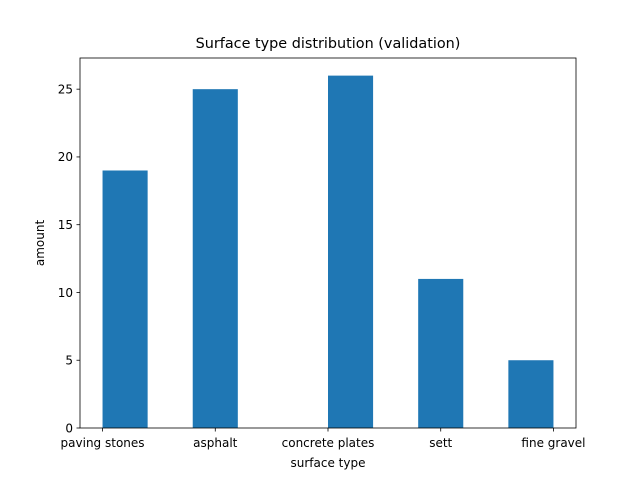 The image size is (640, 480). I want to click on x-axis-label: surface type, so click(328, 463).